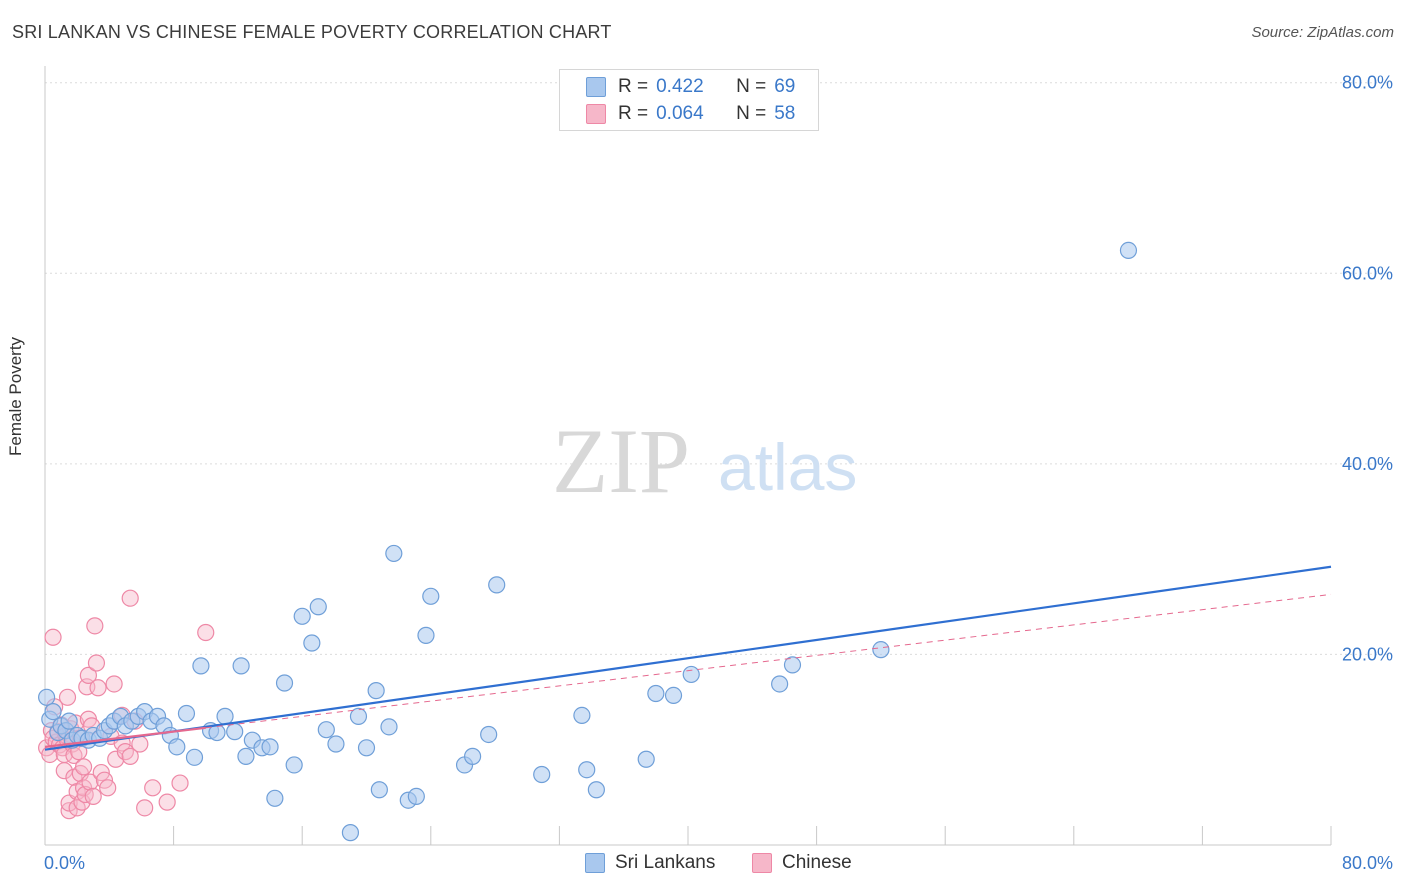 This screenshot has width=1406, height=892. Describe the element at coordinates (680, 86) in the screenshot. I see `legend-r-value: 0.422` at that location.